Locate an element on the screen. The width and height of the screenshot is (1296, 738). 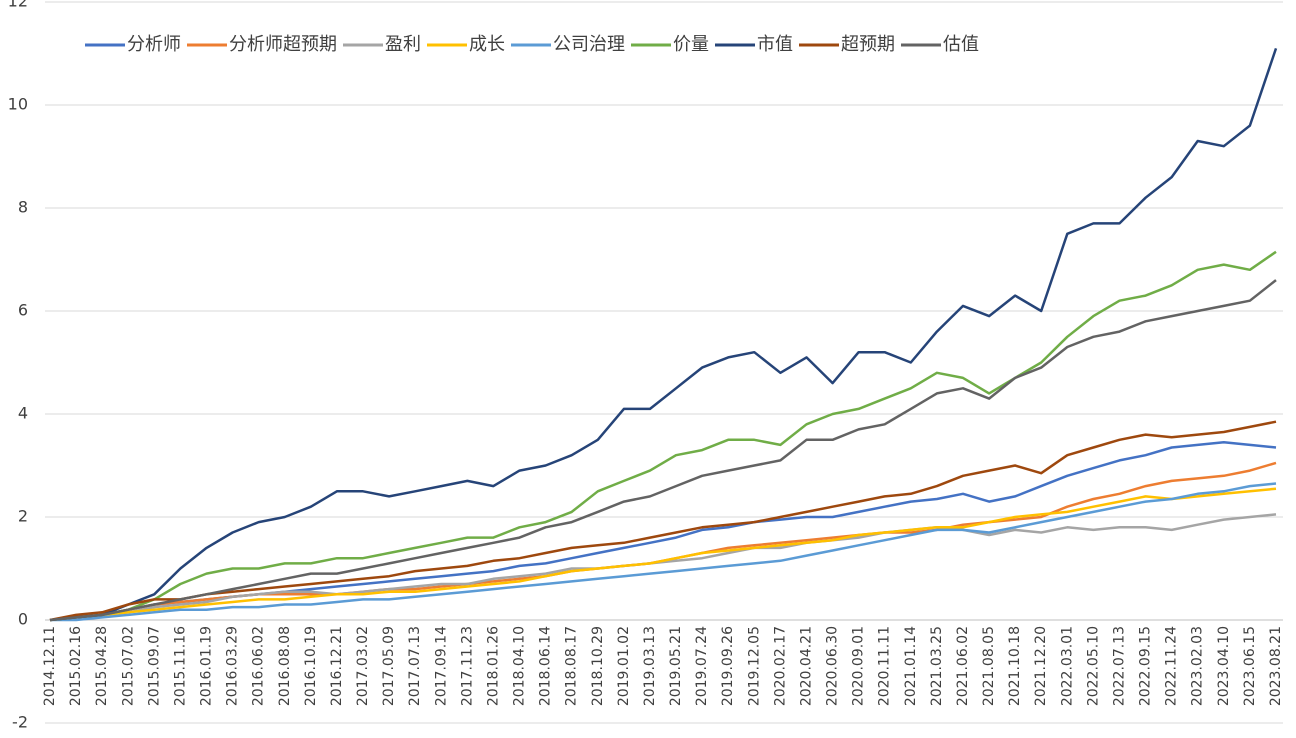
y-tick-label: -2 is located at coordinates (20, 722).